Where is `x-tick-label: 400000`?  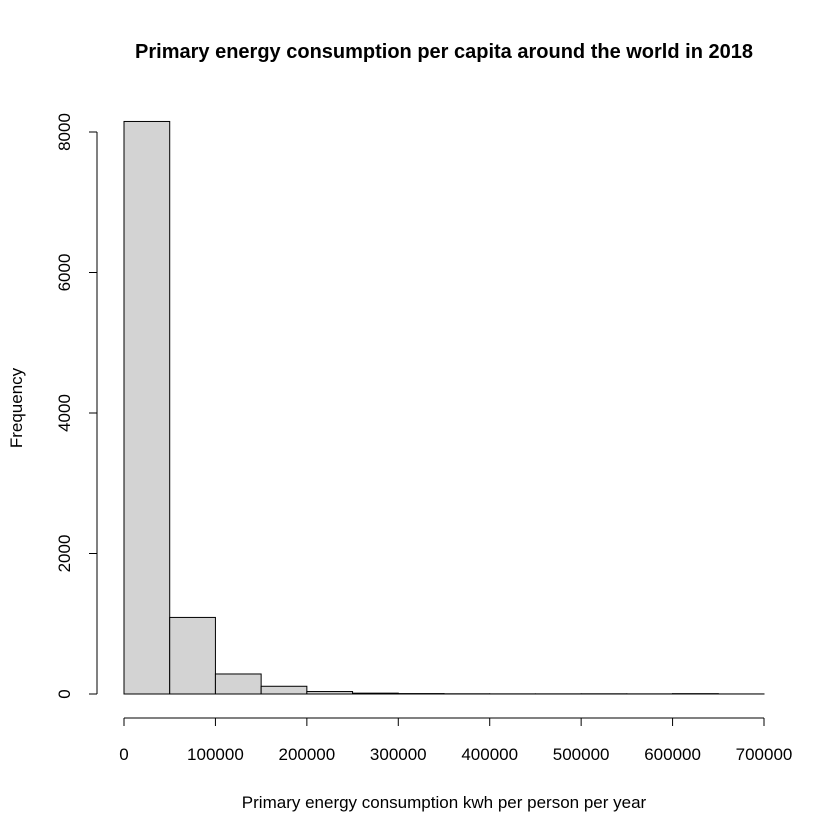
x-tick-label: 400000 is located at coordinates (489, 754).